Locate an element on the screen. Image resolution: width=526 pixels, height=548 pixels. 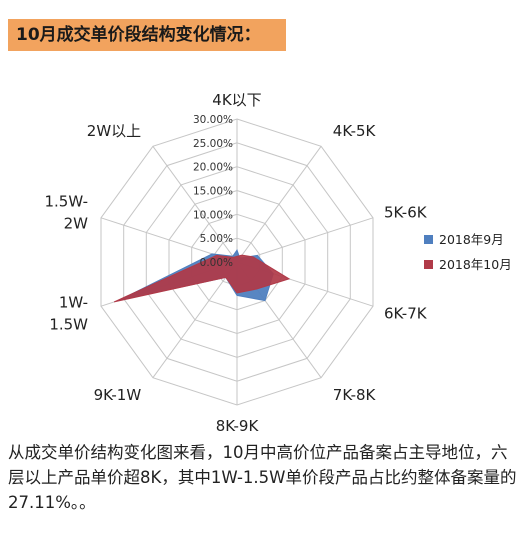
r-tick-label: 5.00% is located at coordinates (216, 239).